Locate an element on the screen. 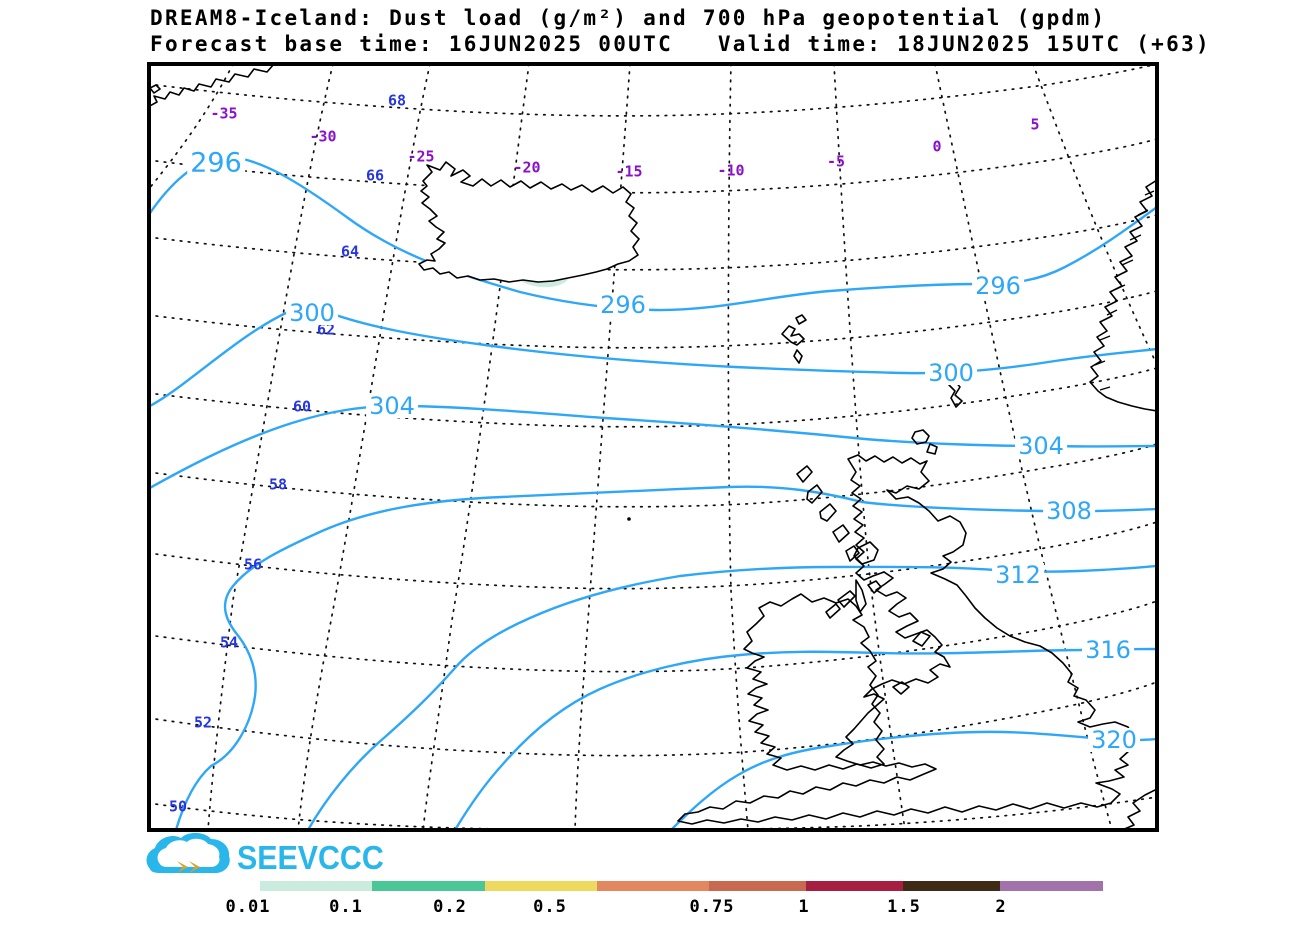 The image size is (1291, 925). dust-load-colorbar is located at coordinates (681, 886).